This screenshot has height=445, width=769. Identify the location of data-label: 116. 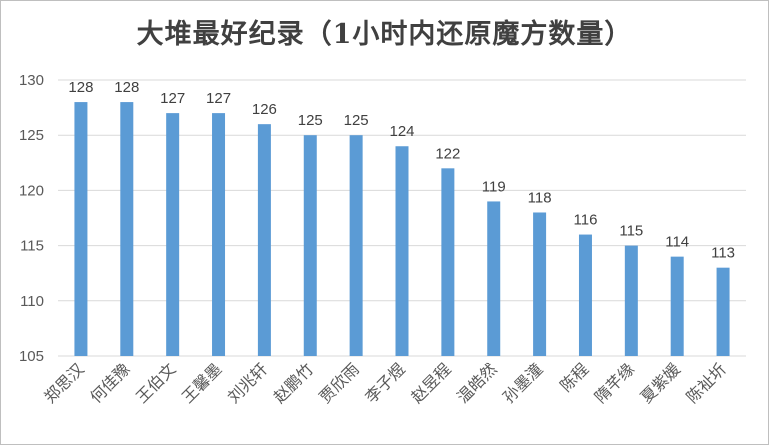
(586, 220).